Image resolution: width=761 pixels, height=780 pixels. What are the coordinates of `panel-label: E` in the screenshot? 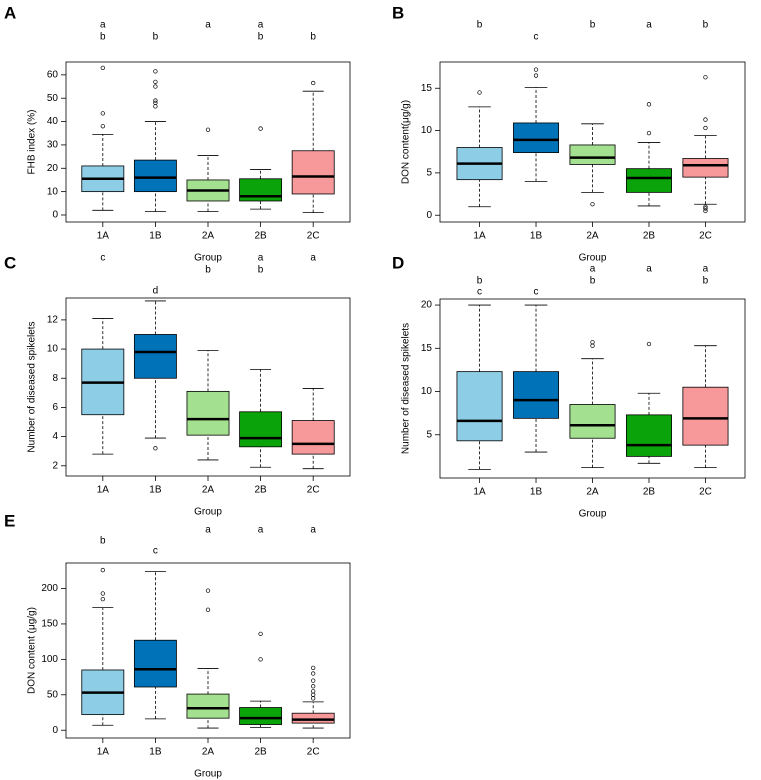 It's located at (9, 520).